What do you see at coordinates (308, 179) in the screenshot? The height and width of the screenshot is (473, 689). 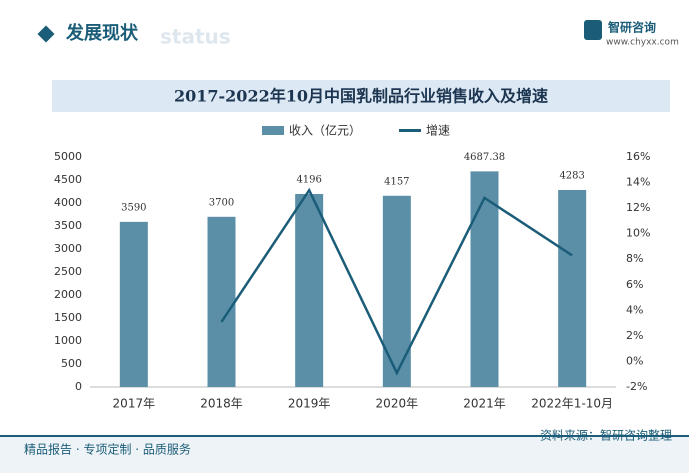 I see `value-label: 4196` at bounding box center [308, 179].